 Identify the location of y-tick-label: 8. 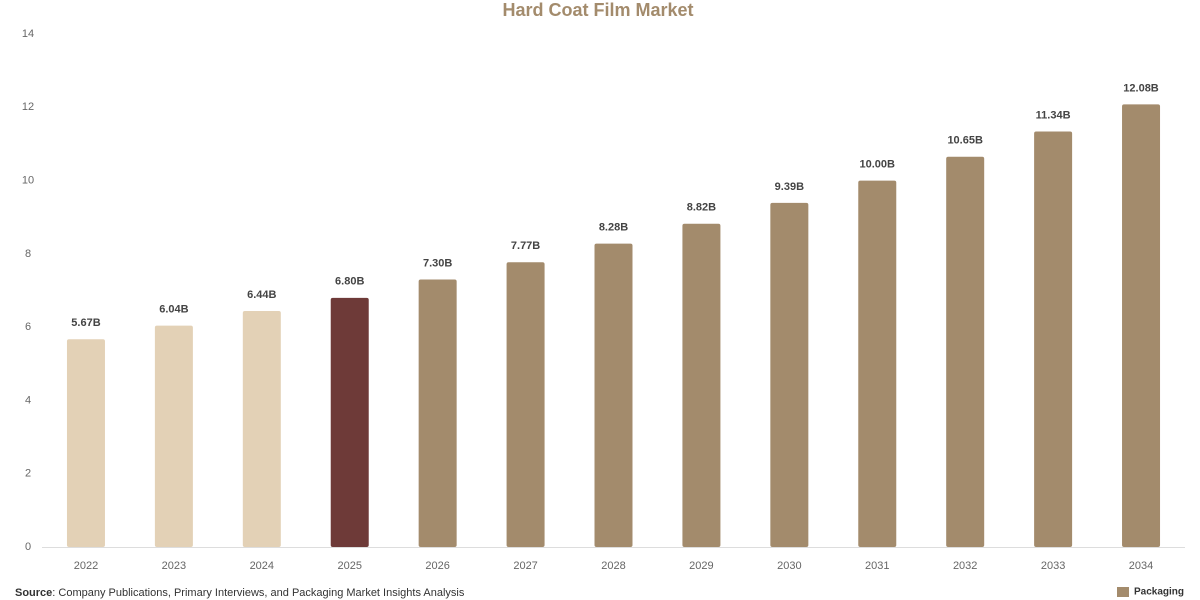
(28, 254).